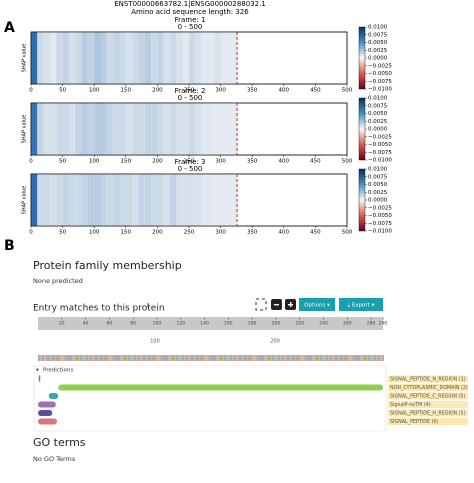 The width and height of the screenshot is (474, 483). Describe the element at coordinates (157, 162) in the screenshot. I see `x-tick-label: 200` at that location.